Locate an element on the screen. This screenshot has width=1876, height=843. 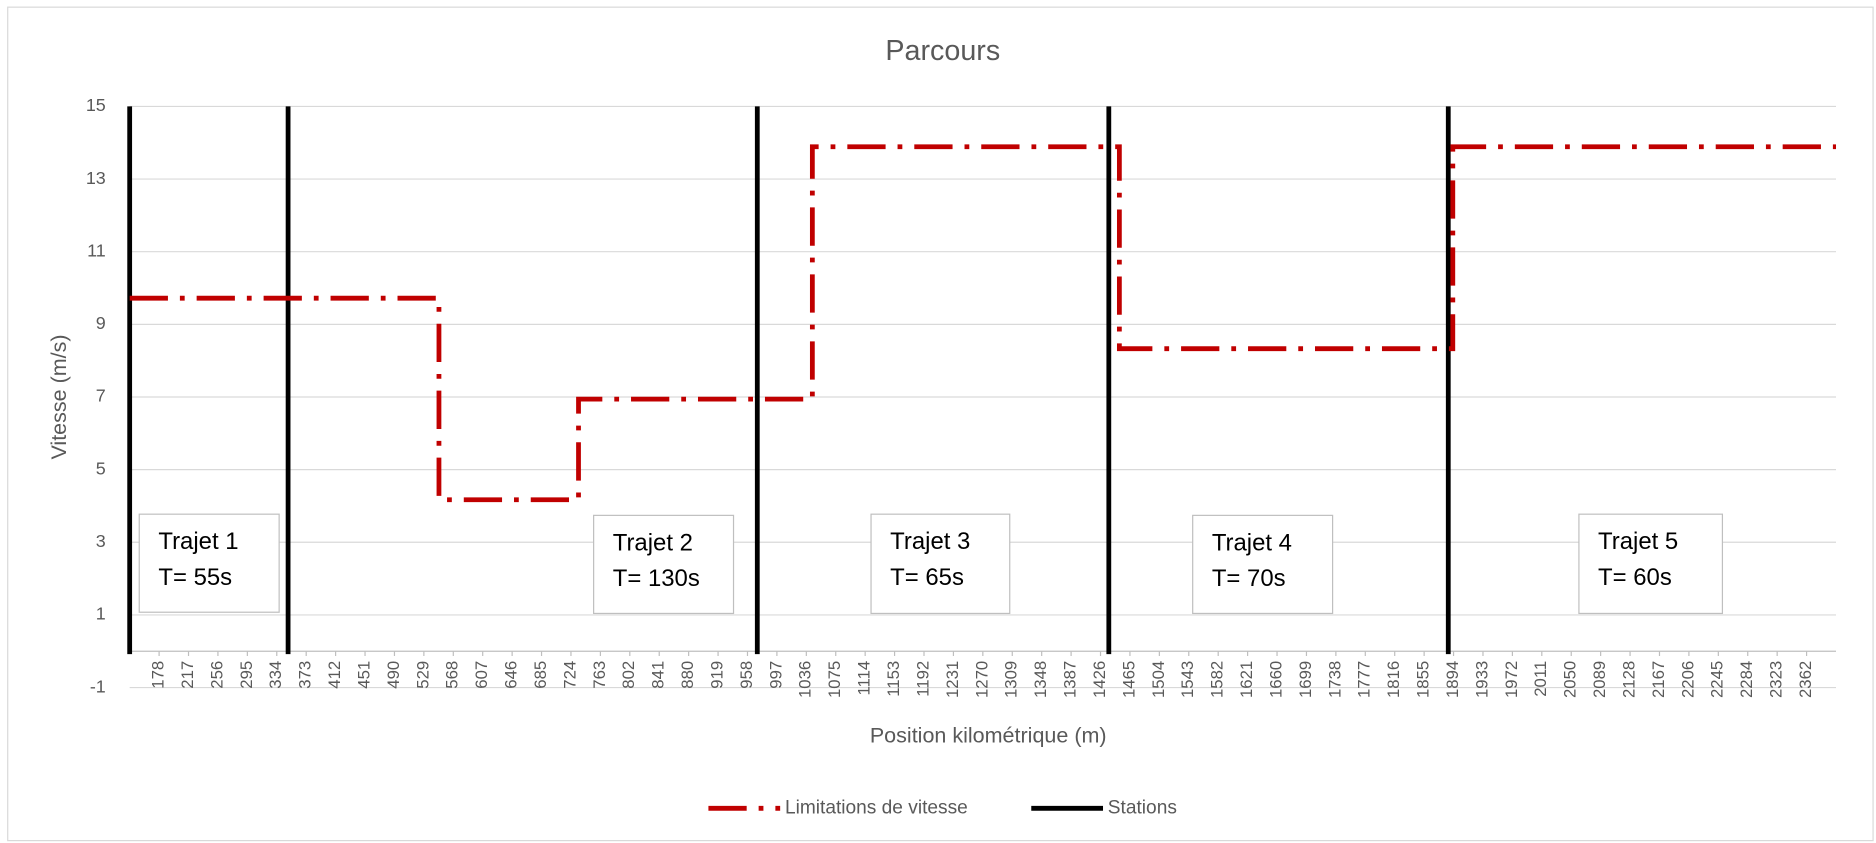
annotation-text: Trajet 2 is located at coordinates (653, 542).